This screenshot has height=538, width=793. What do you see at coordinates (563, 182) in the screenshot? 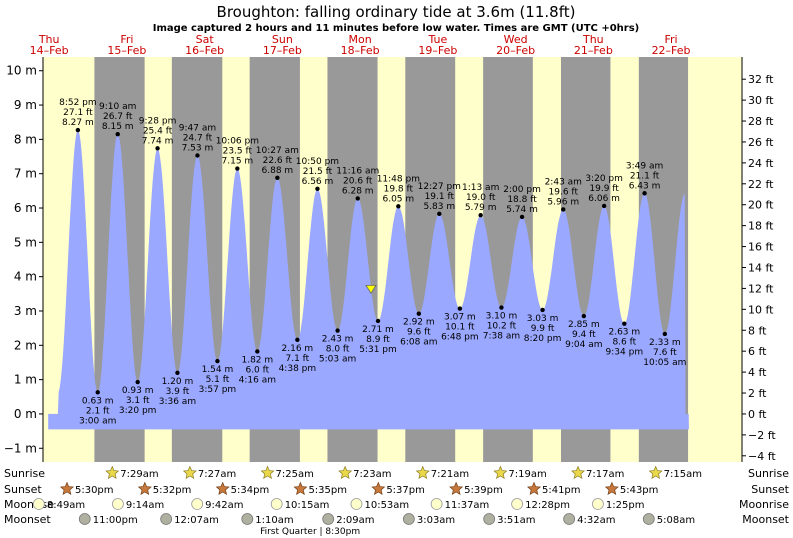
I see `high-tide-time: 2:43 am` at bounding box center [563, 182].